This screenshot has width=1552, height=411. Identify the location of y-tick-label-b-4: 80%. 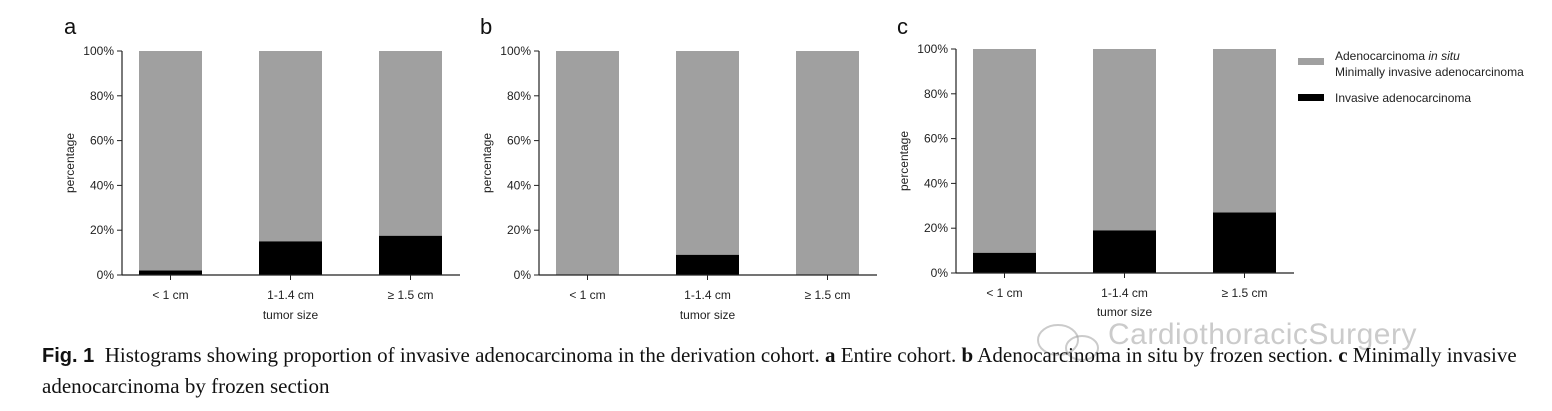
(519, 96).